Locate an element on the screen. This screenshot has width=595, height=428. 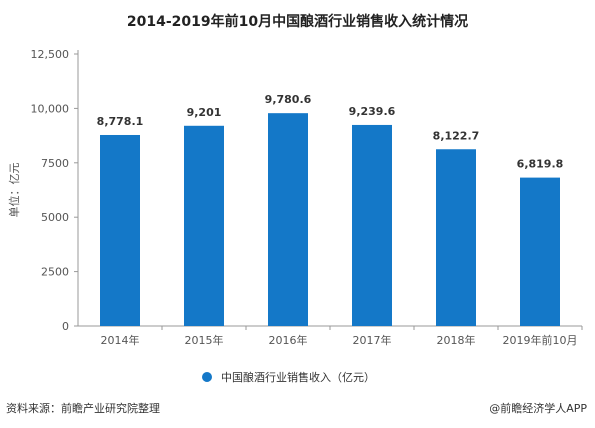
bar-value-label: 9,239.6 is located at coordinates (372, 111).